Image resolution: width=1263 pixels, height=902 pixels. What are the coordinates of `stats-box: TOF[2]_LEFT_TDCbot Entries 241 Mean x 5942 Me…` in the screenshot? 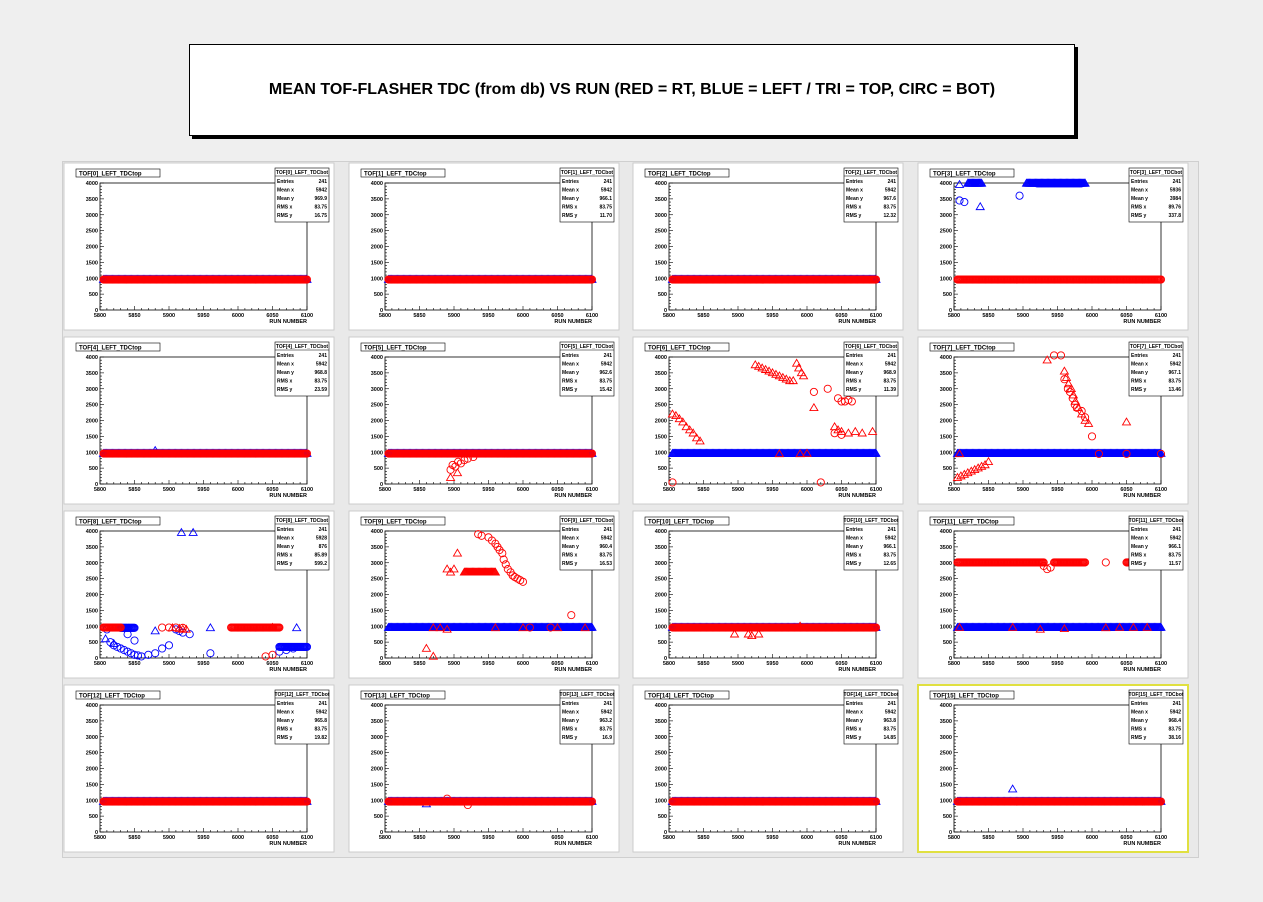 It's located at (871, 195).